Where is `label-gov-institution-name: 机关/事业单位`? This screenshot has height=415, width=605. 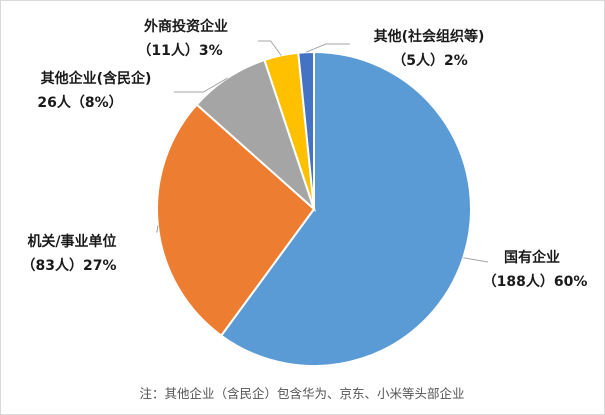 label-gov-institution-name: 机关/事业单位 is located at coordinates (71, 241).